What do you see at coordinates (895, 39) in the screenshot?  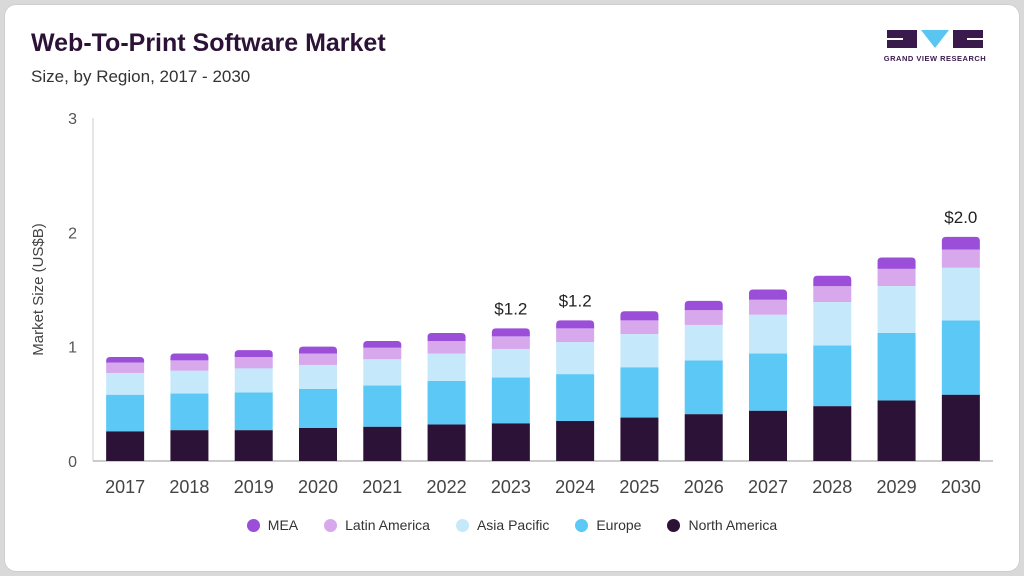 I see `logo-left-stripe` at bounding box center [895, 39].